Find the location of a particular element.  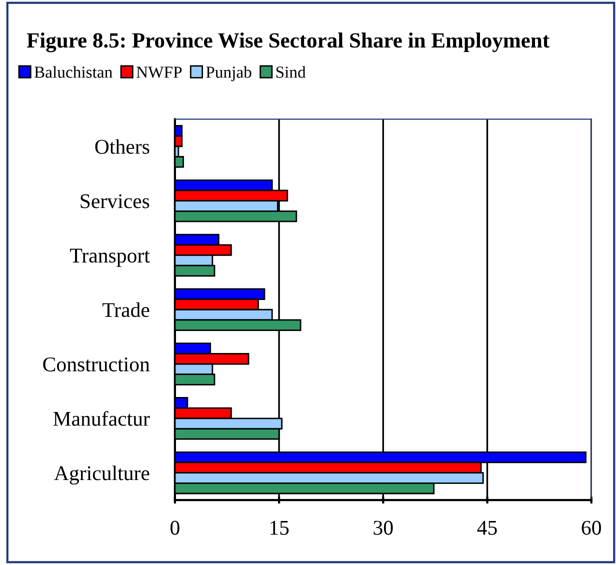

legend-label: Sind is located at coordinates (291, 72).